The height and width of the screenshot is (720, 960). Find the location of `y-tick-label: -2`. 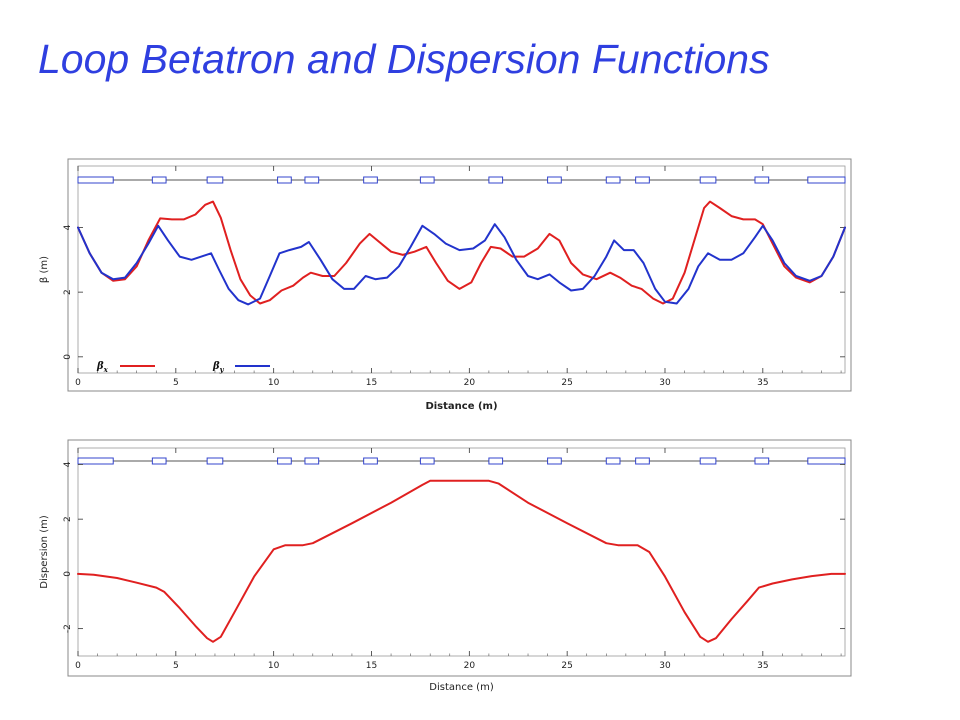

y-tick-label: -2 is located at coordinates (68, 628).